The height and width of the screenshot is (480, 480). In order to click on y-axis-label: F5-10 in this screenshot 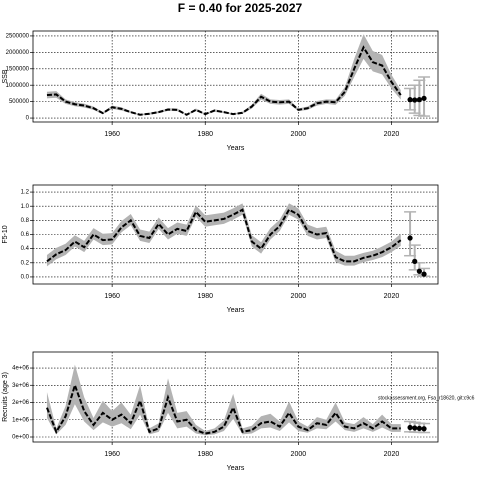, I will do `click(5, 234)`.